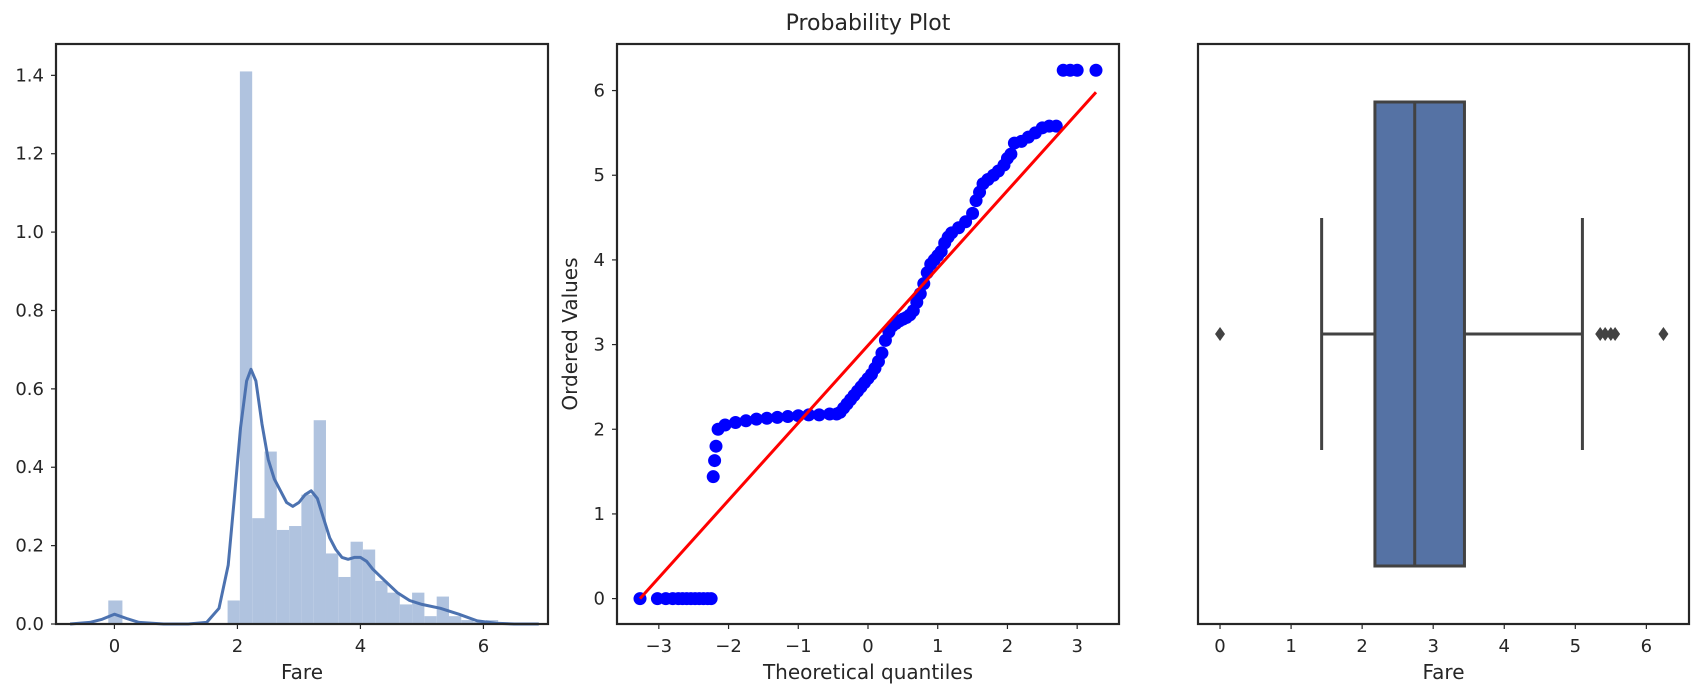 The image size is (1704, 699). What do you see at coordinates (659, 646) in the screenshot?
I see `probability-plot-x-tick-label: −3` at bounding box center [659, 646].